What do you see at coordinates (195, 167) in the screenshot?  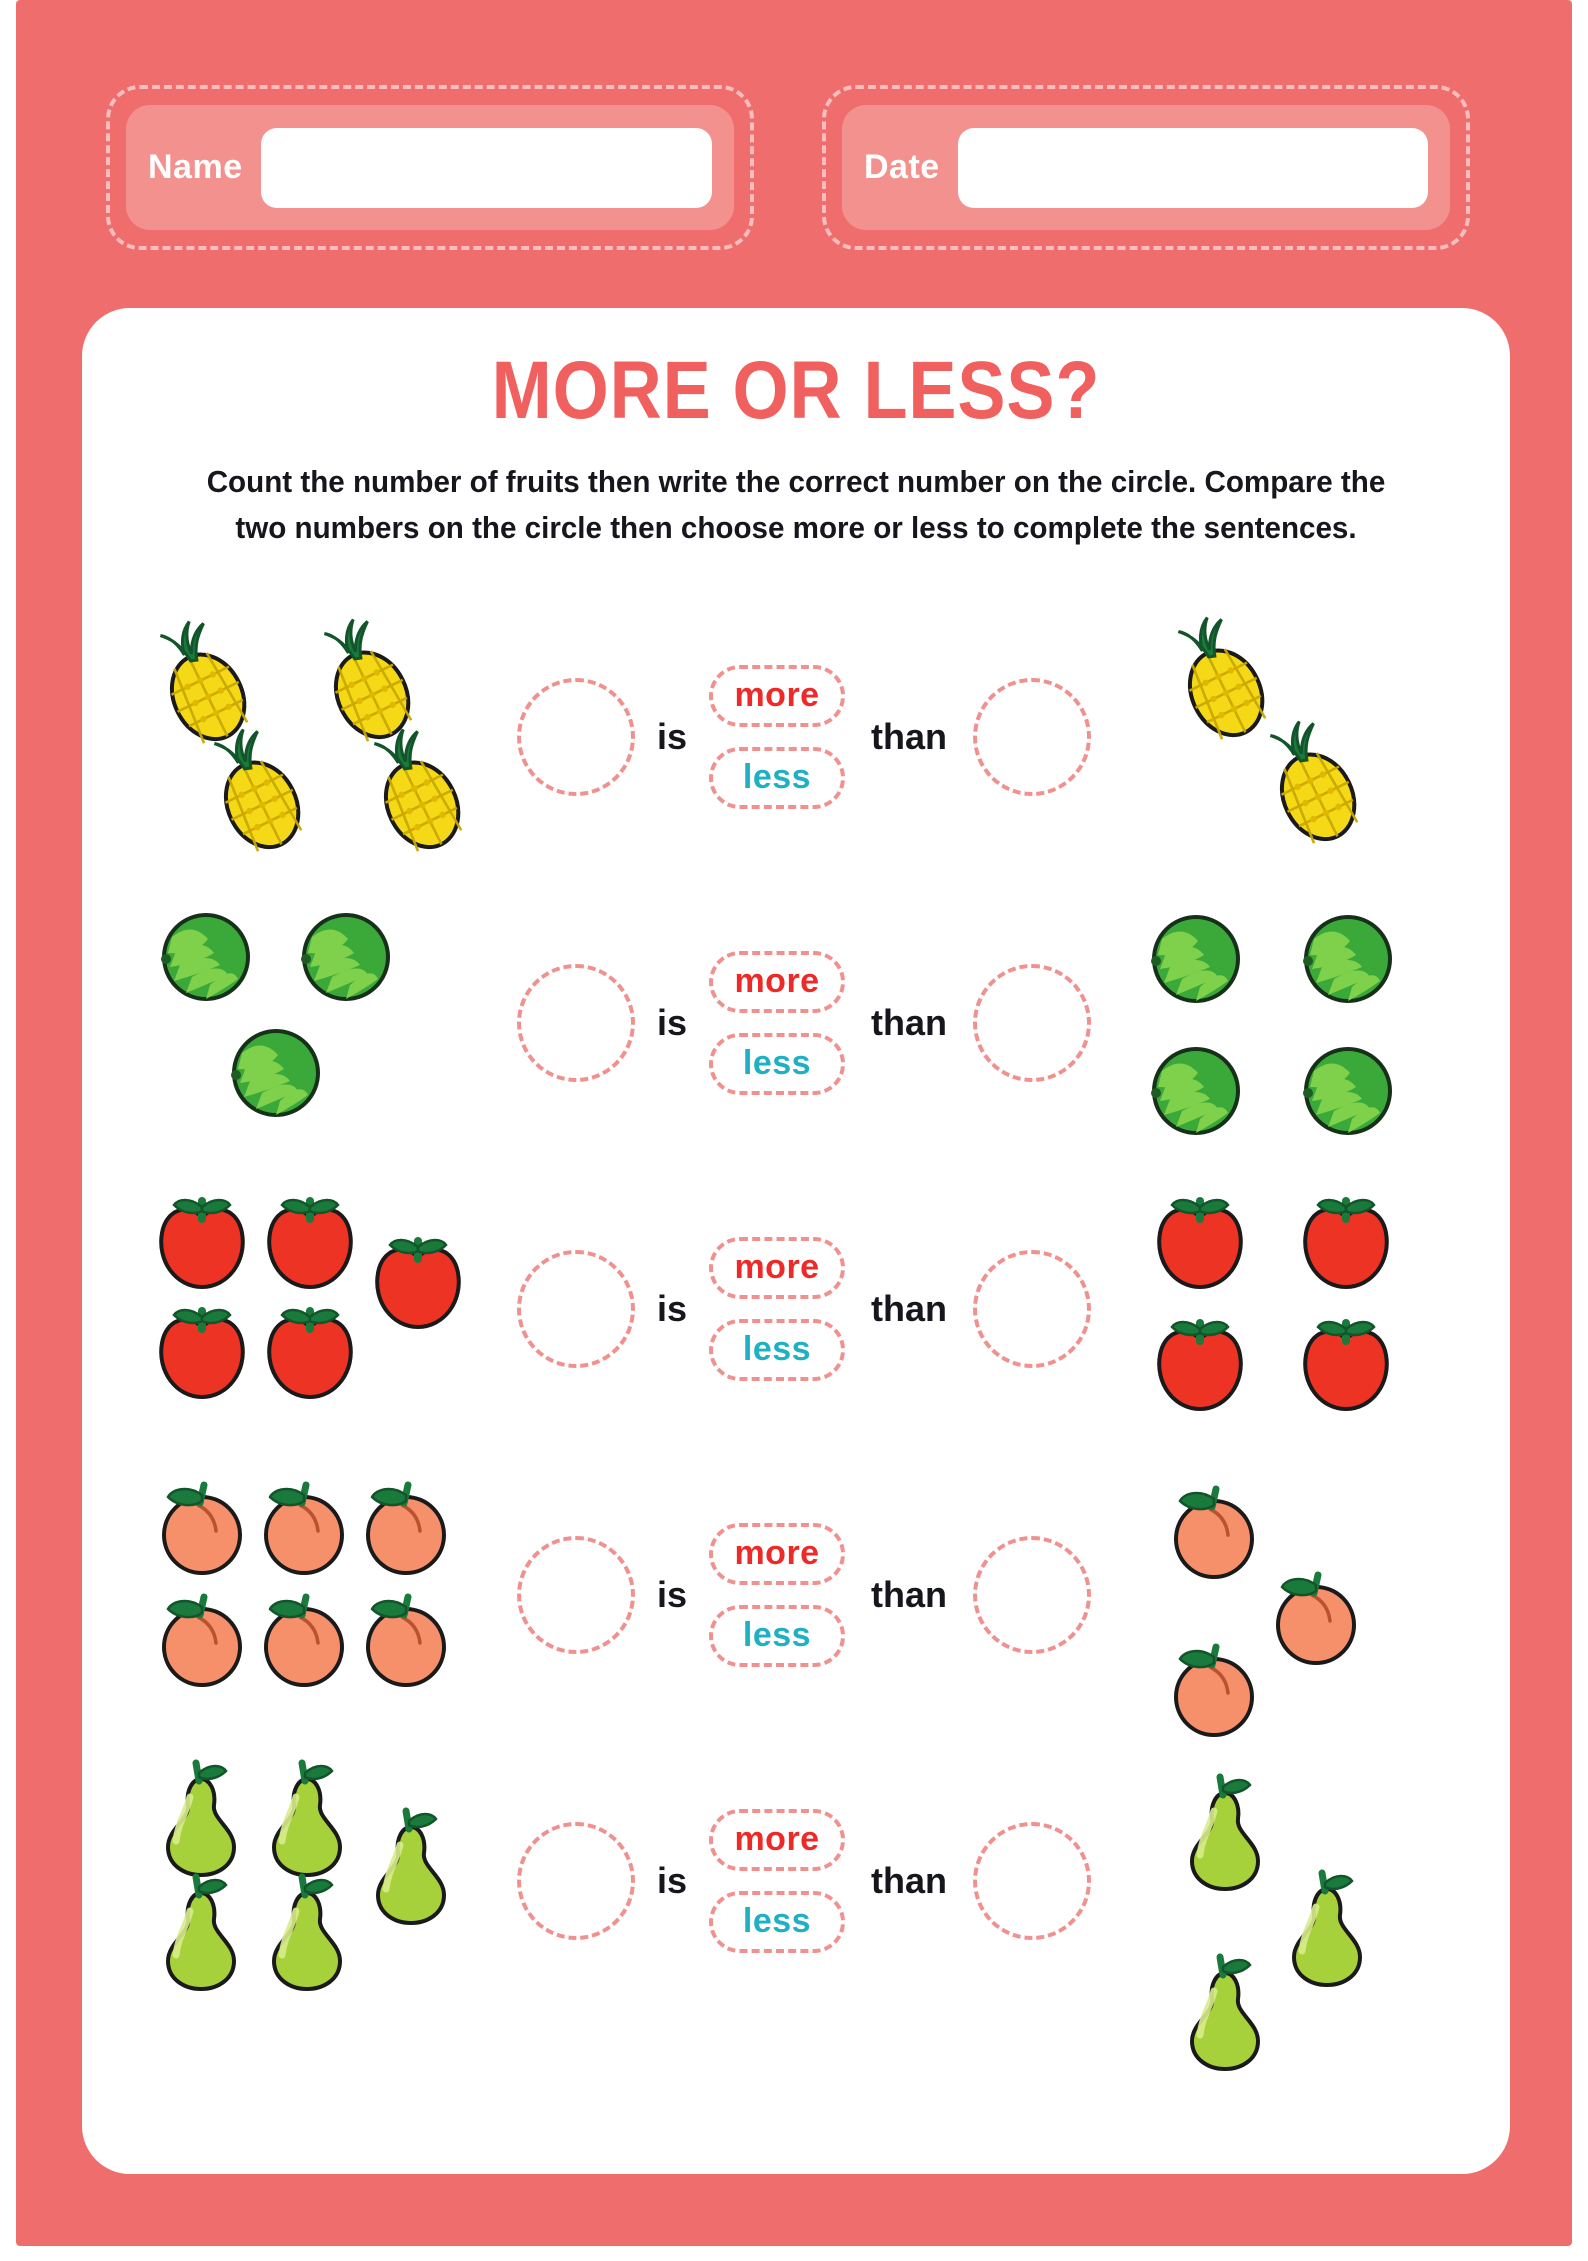 I see `name-label: Name` at bounding box center [195, 167].